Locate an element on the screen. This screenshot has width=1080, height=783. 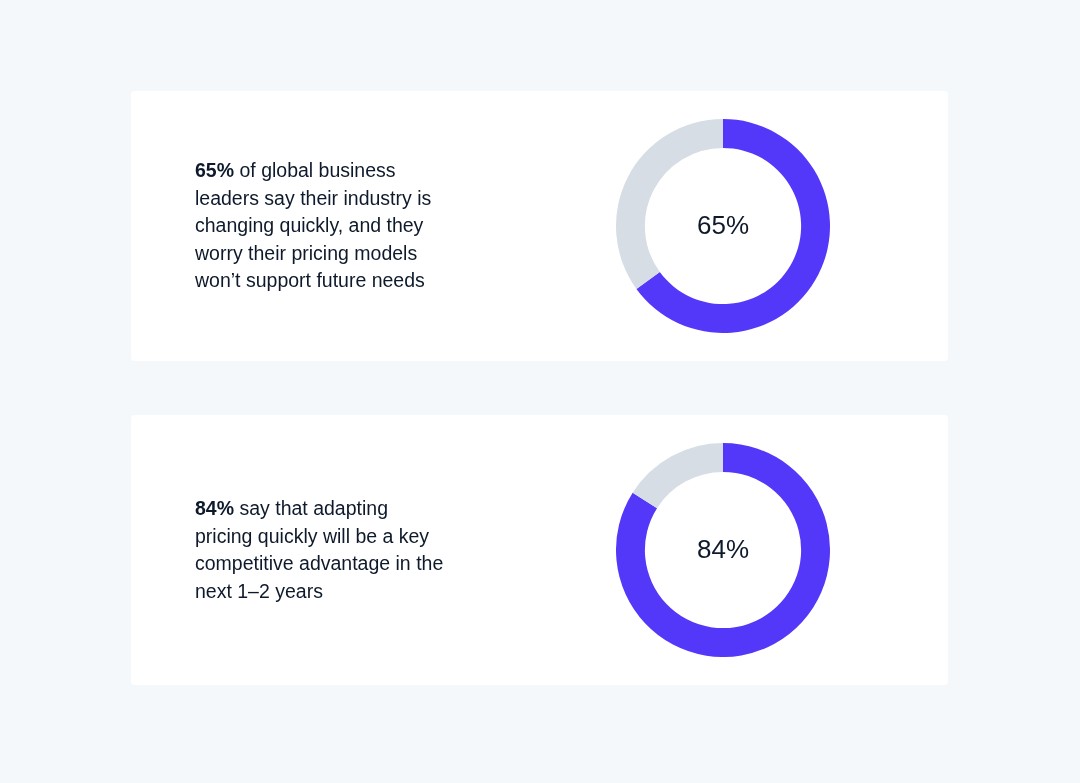
data-label: 65% is located at coordinates (723, 225).